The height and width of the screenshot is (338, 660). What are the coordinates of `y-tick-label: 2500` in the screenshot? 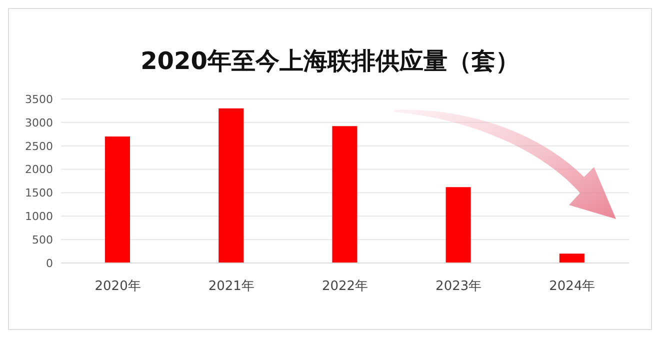 It's located at (39, 146).